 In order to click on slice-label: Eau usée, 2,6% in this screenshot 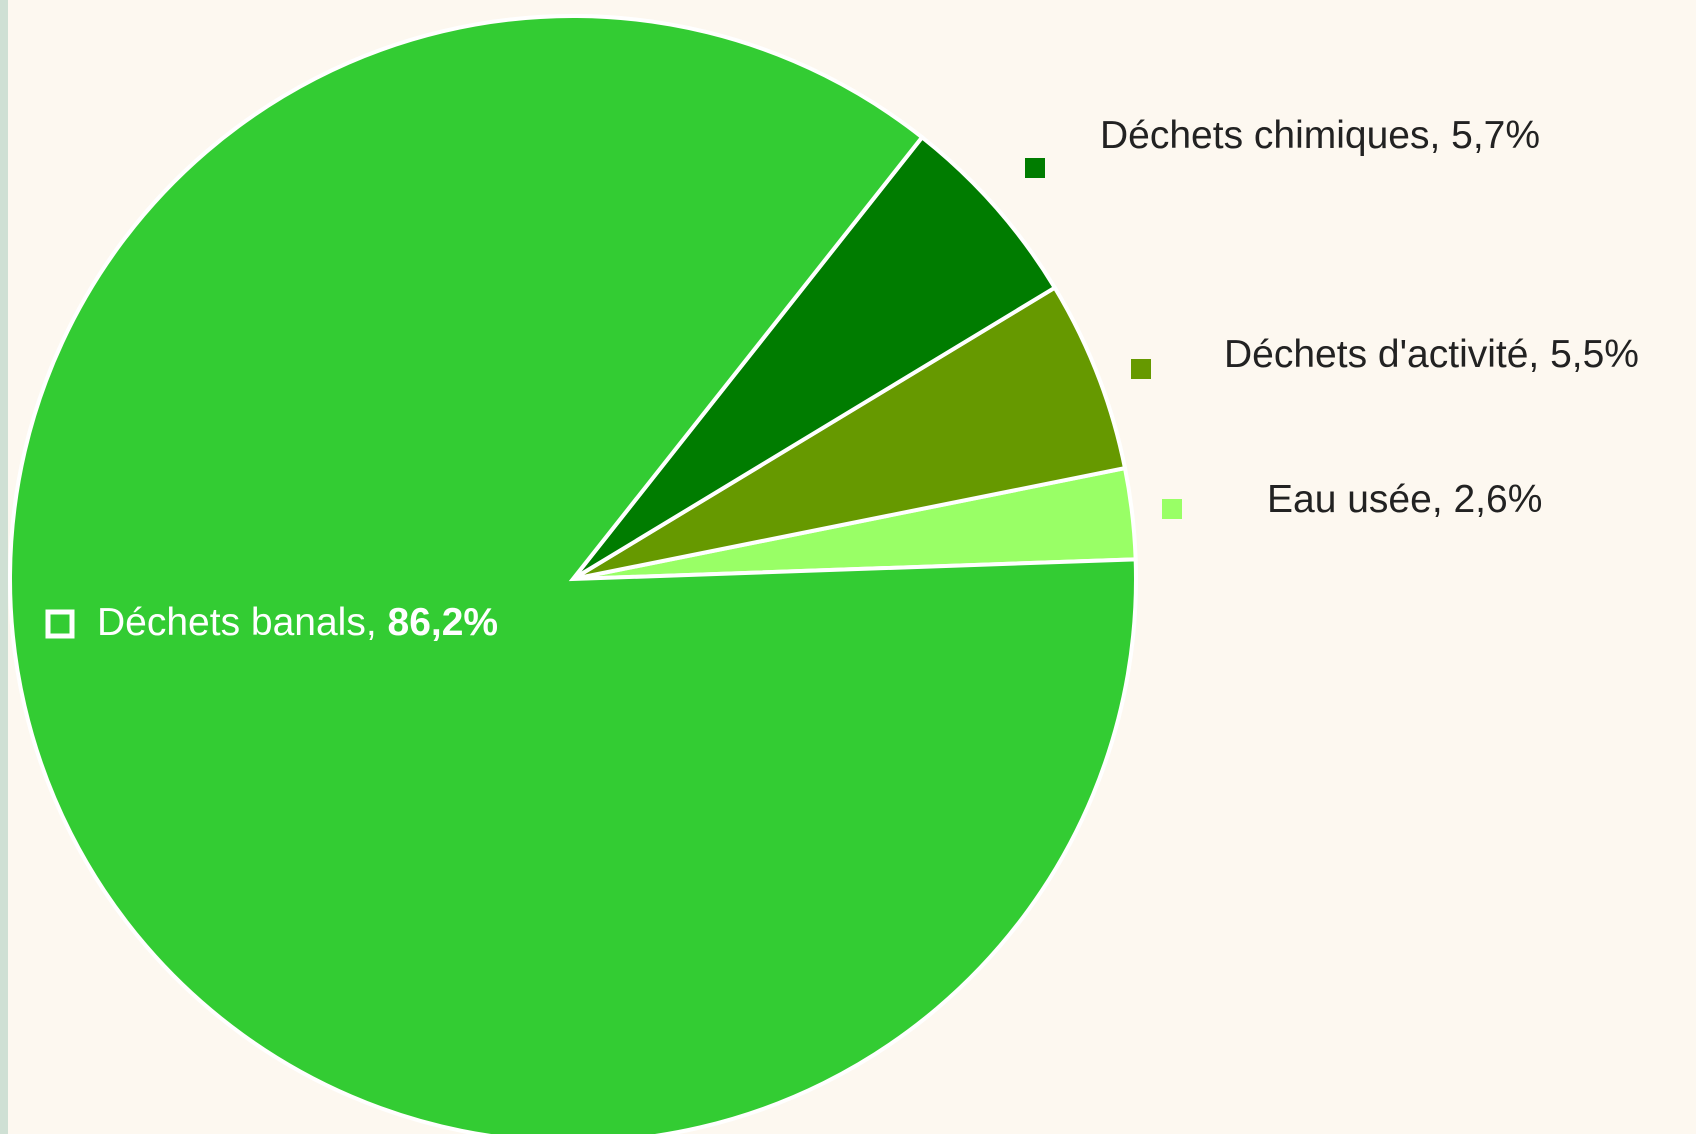, I will do `click(1404, 499)`.